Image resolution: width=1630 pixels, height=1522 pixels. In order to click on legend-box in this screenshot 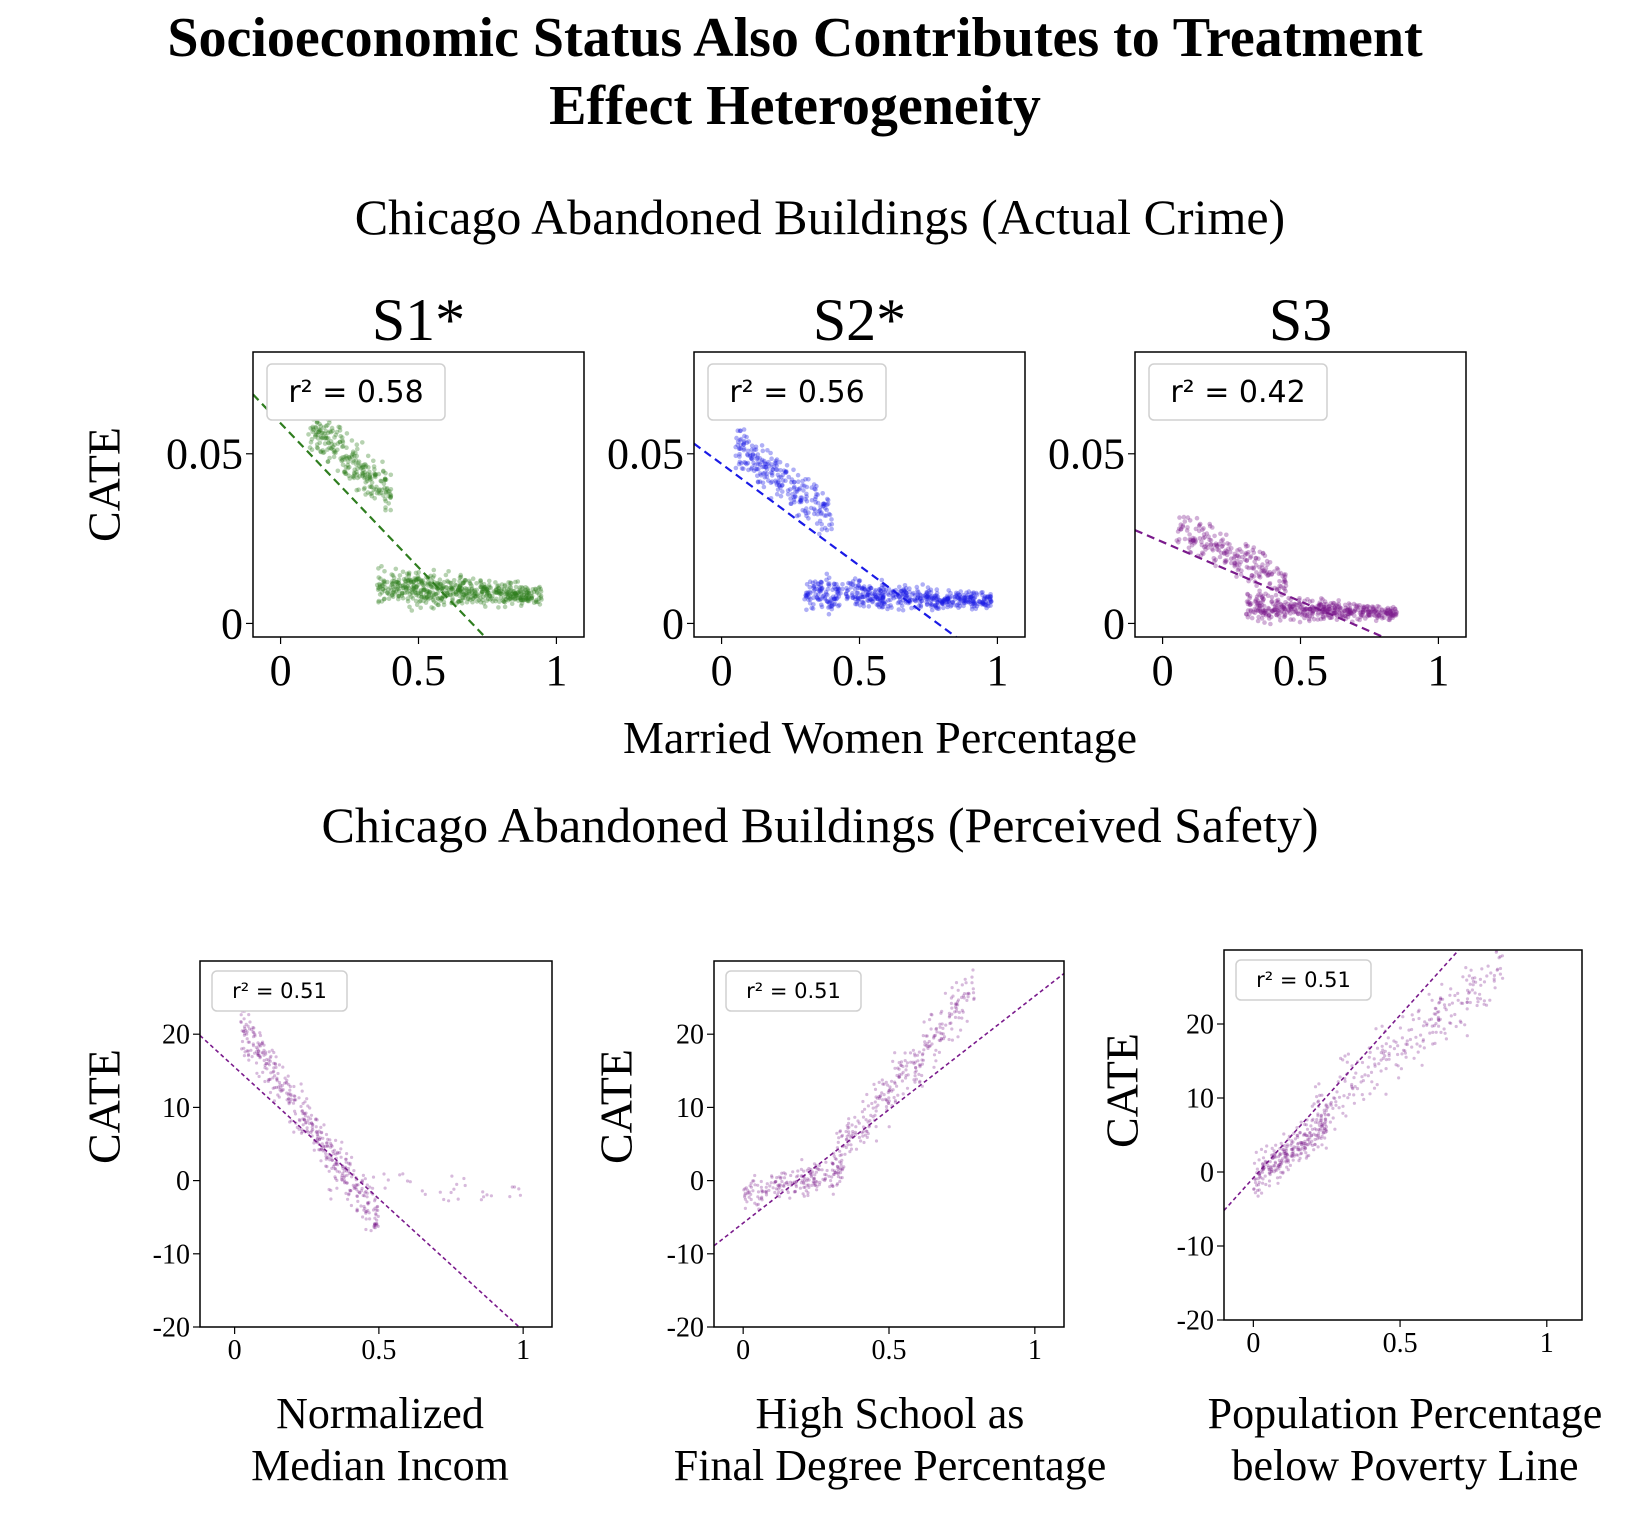, I will do `click(279, 991)`.